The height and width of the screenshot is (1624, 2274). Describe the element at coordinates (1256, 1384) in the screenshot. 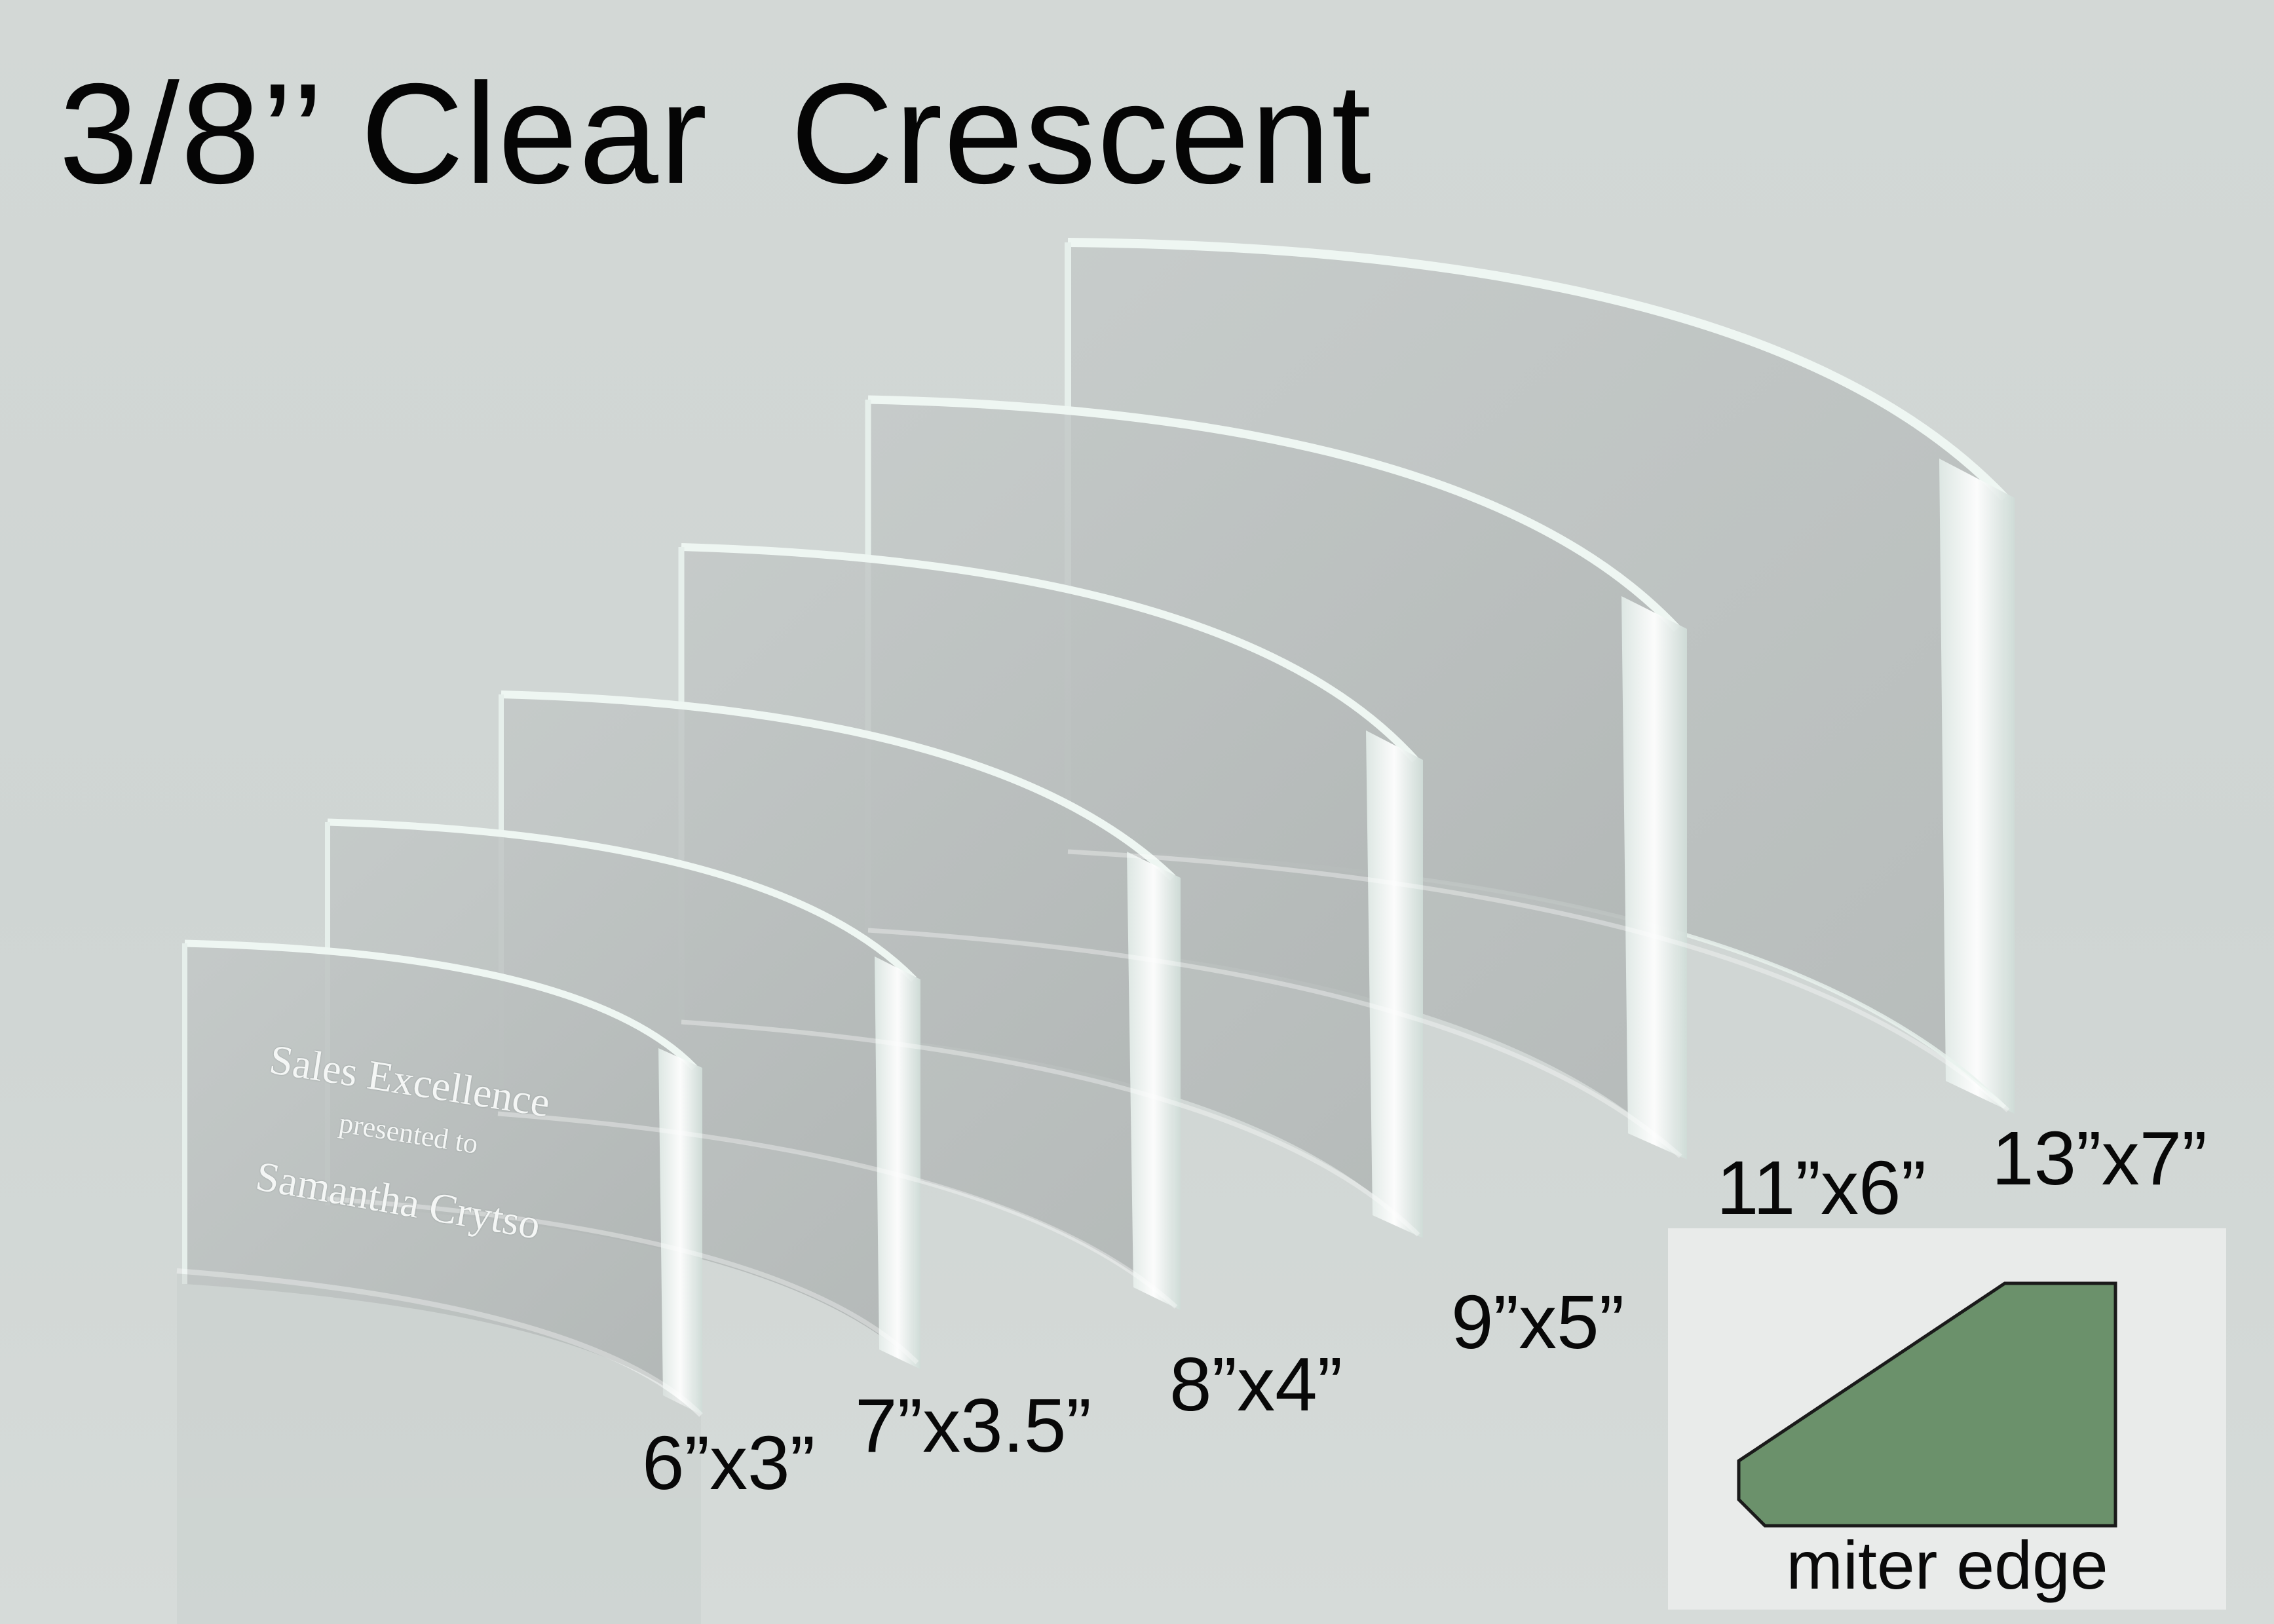

I see `size-label-8x4: 8”x4”` at that location.